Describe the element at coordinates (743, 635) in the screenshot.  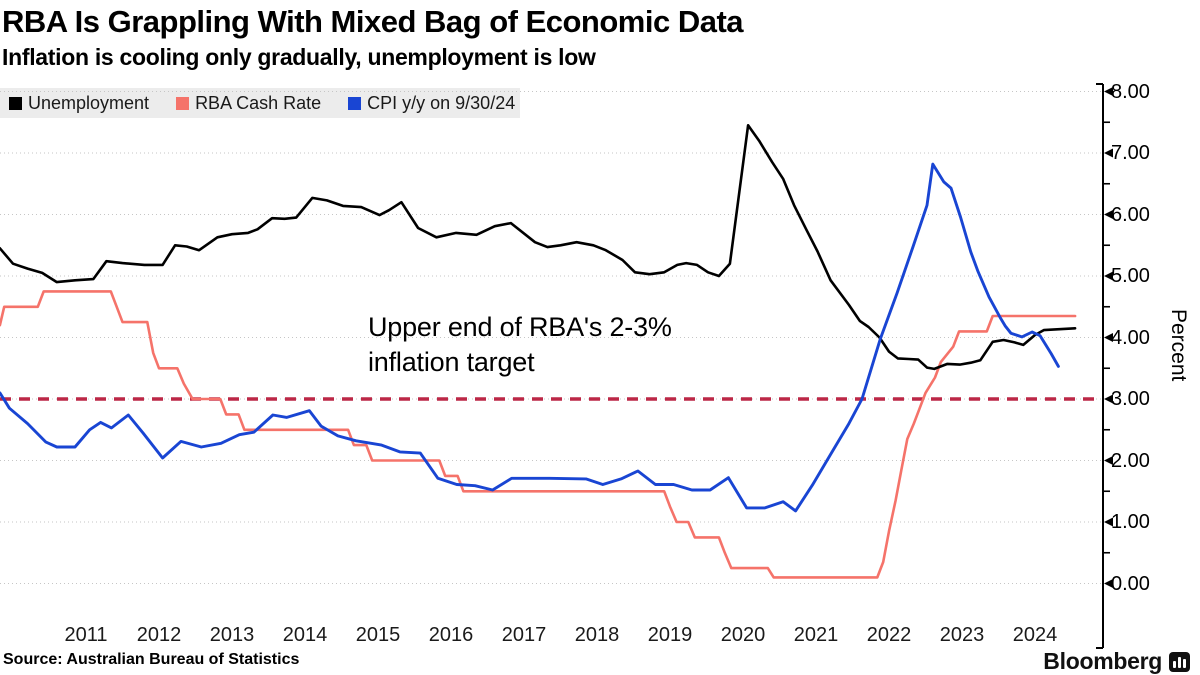
I see `x-tick-label: 2020` at that location.